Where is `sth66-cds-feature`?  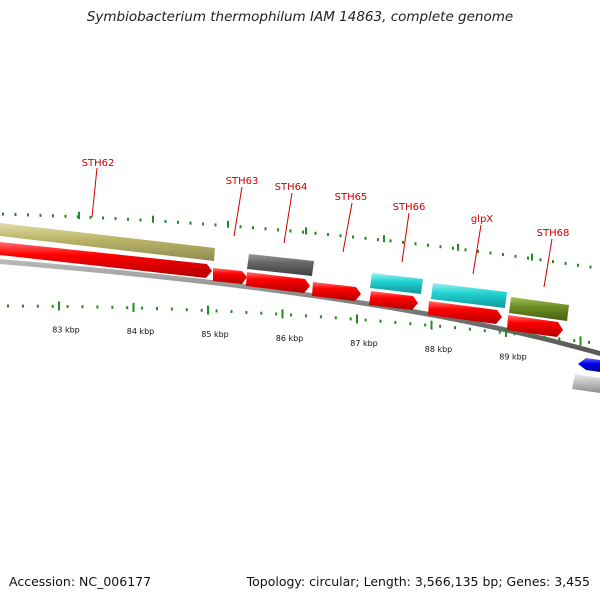 sth66-cds-feature is located at coordinates (393, 300).